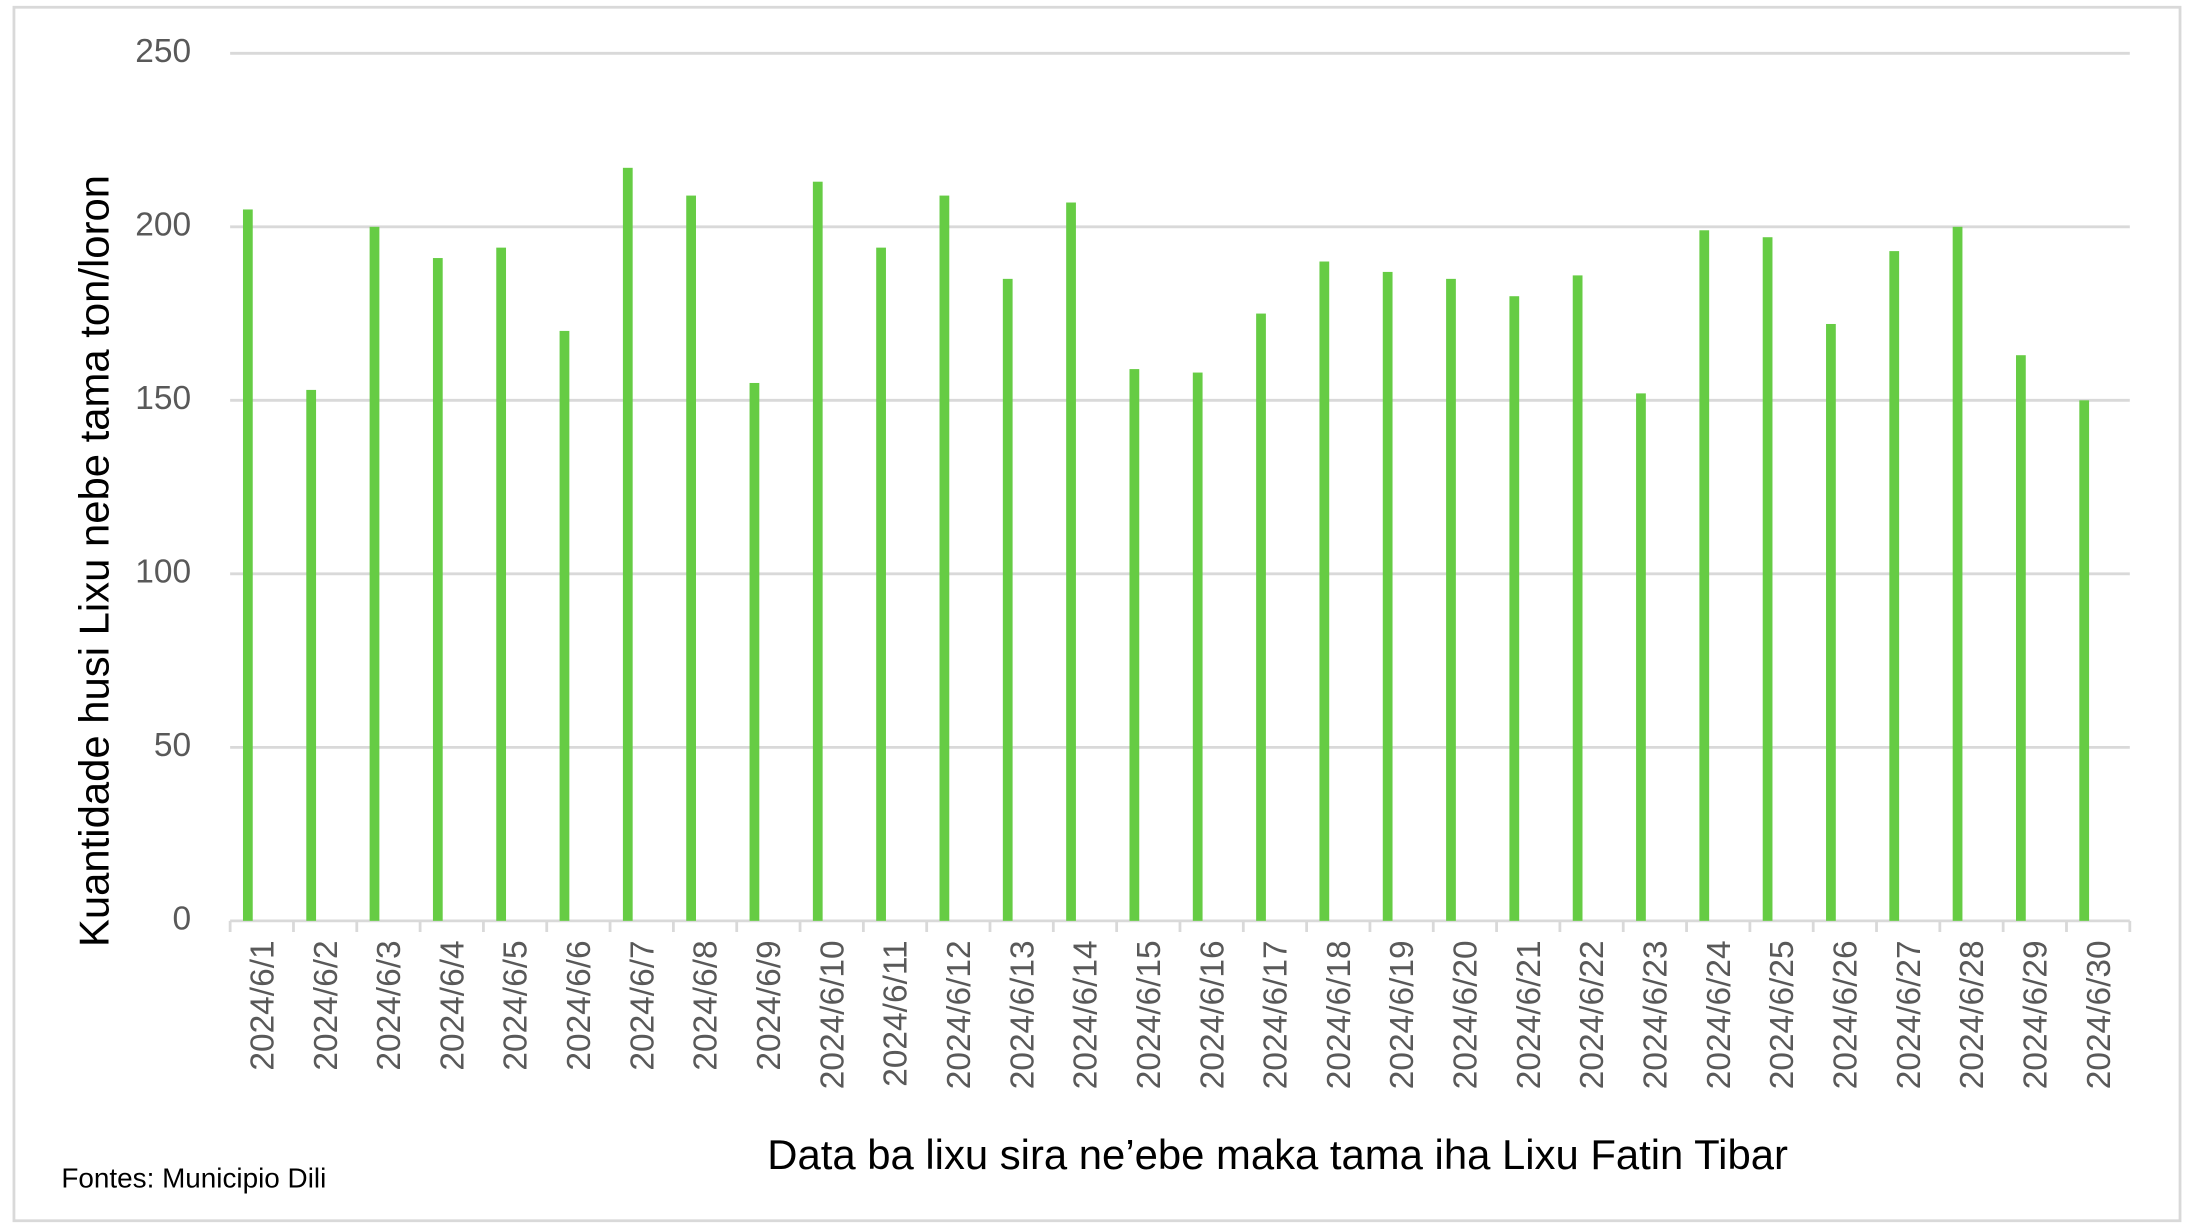 The width and height of the screenshot is (2187, 1228). Describe the element at coordinates (1529, 1014) in the screenshot. I see `x-tick-label: 2024/6/21` at that location.